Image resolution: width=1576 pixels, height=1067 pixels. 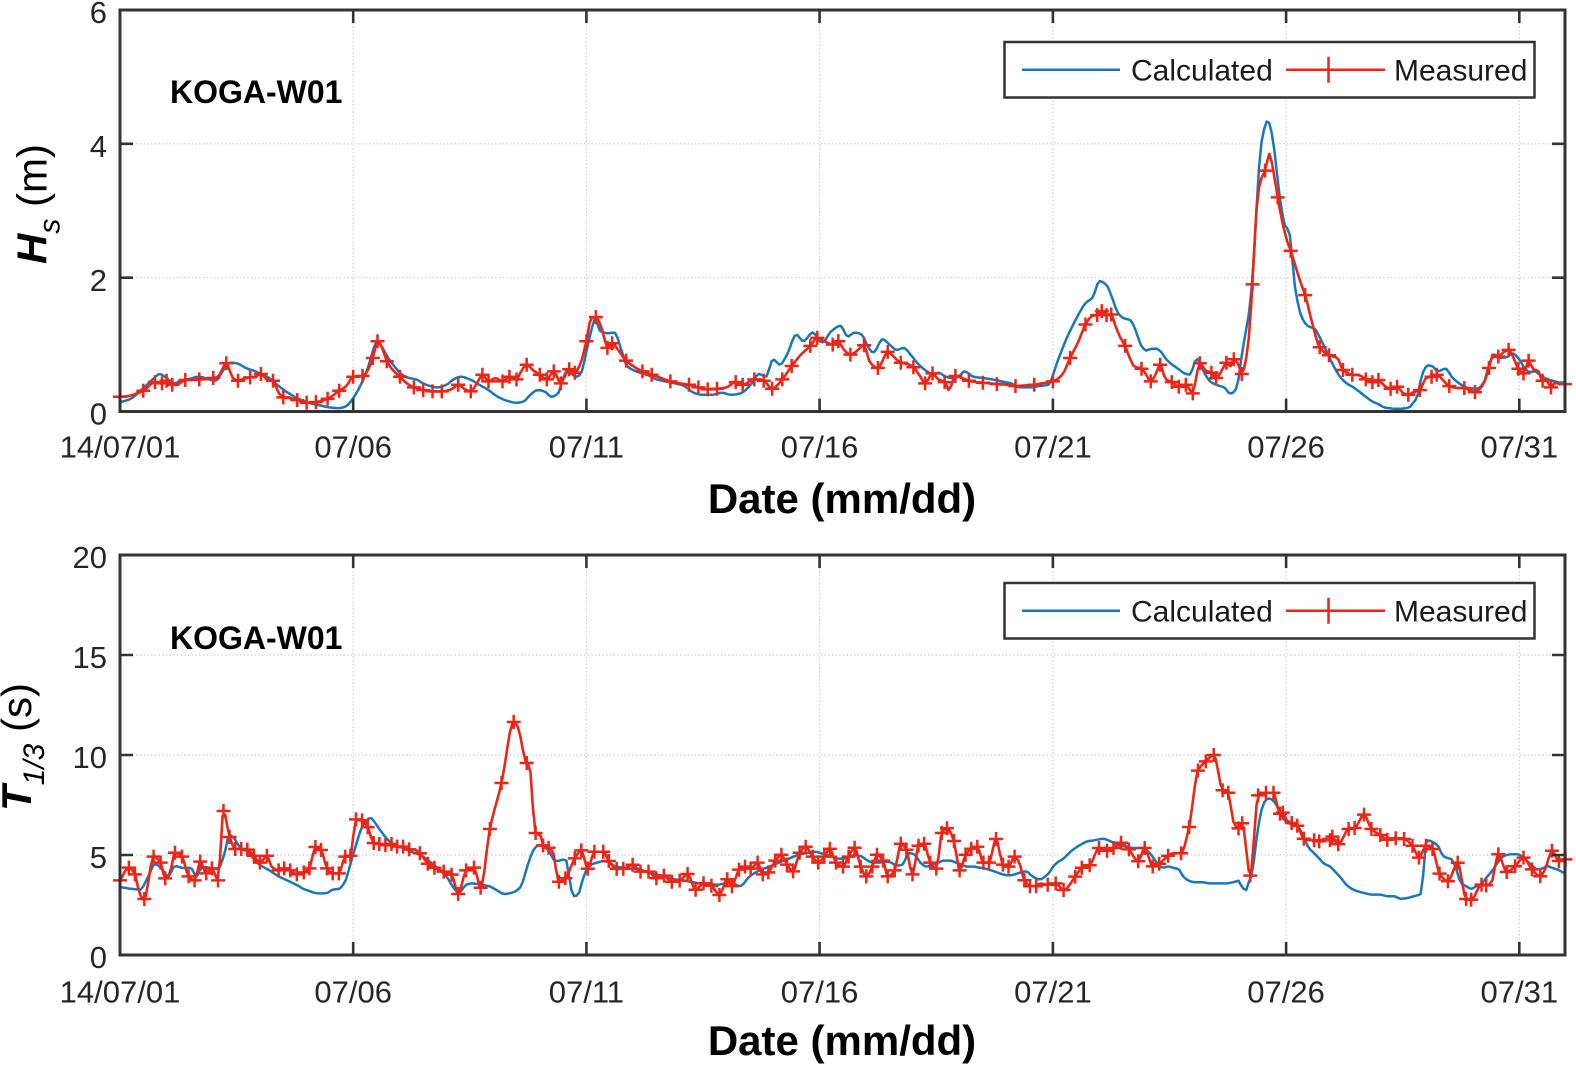 I want to click on svg-text: 6, so click(x=98, y=15).